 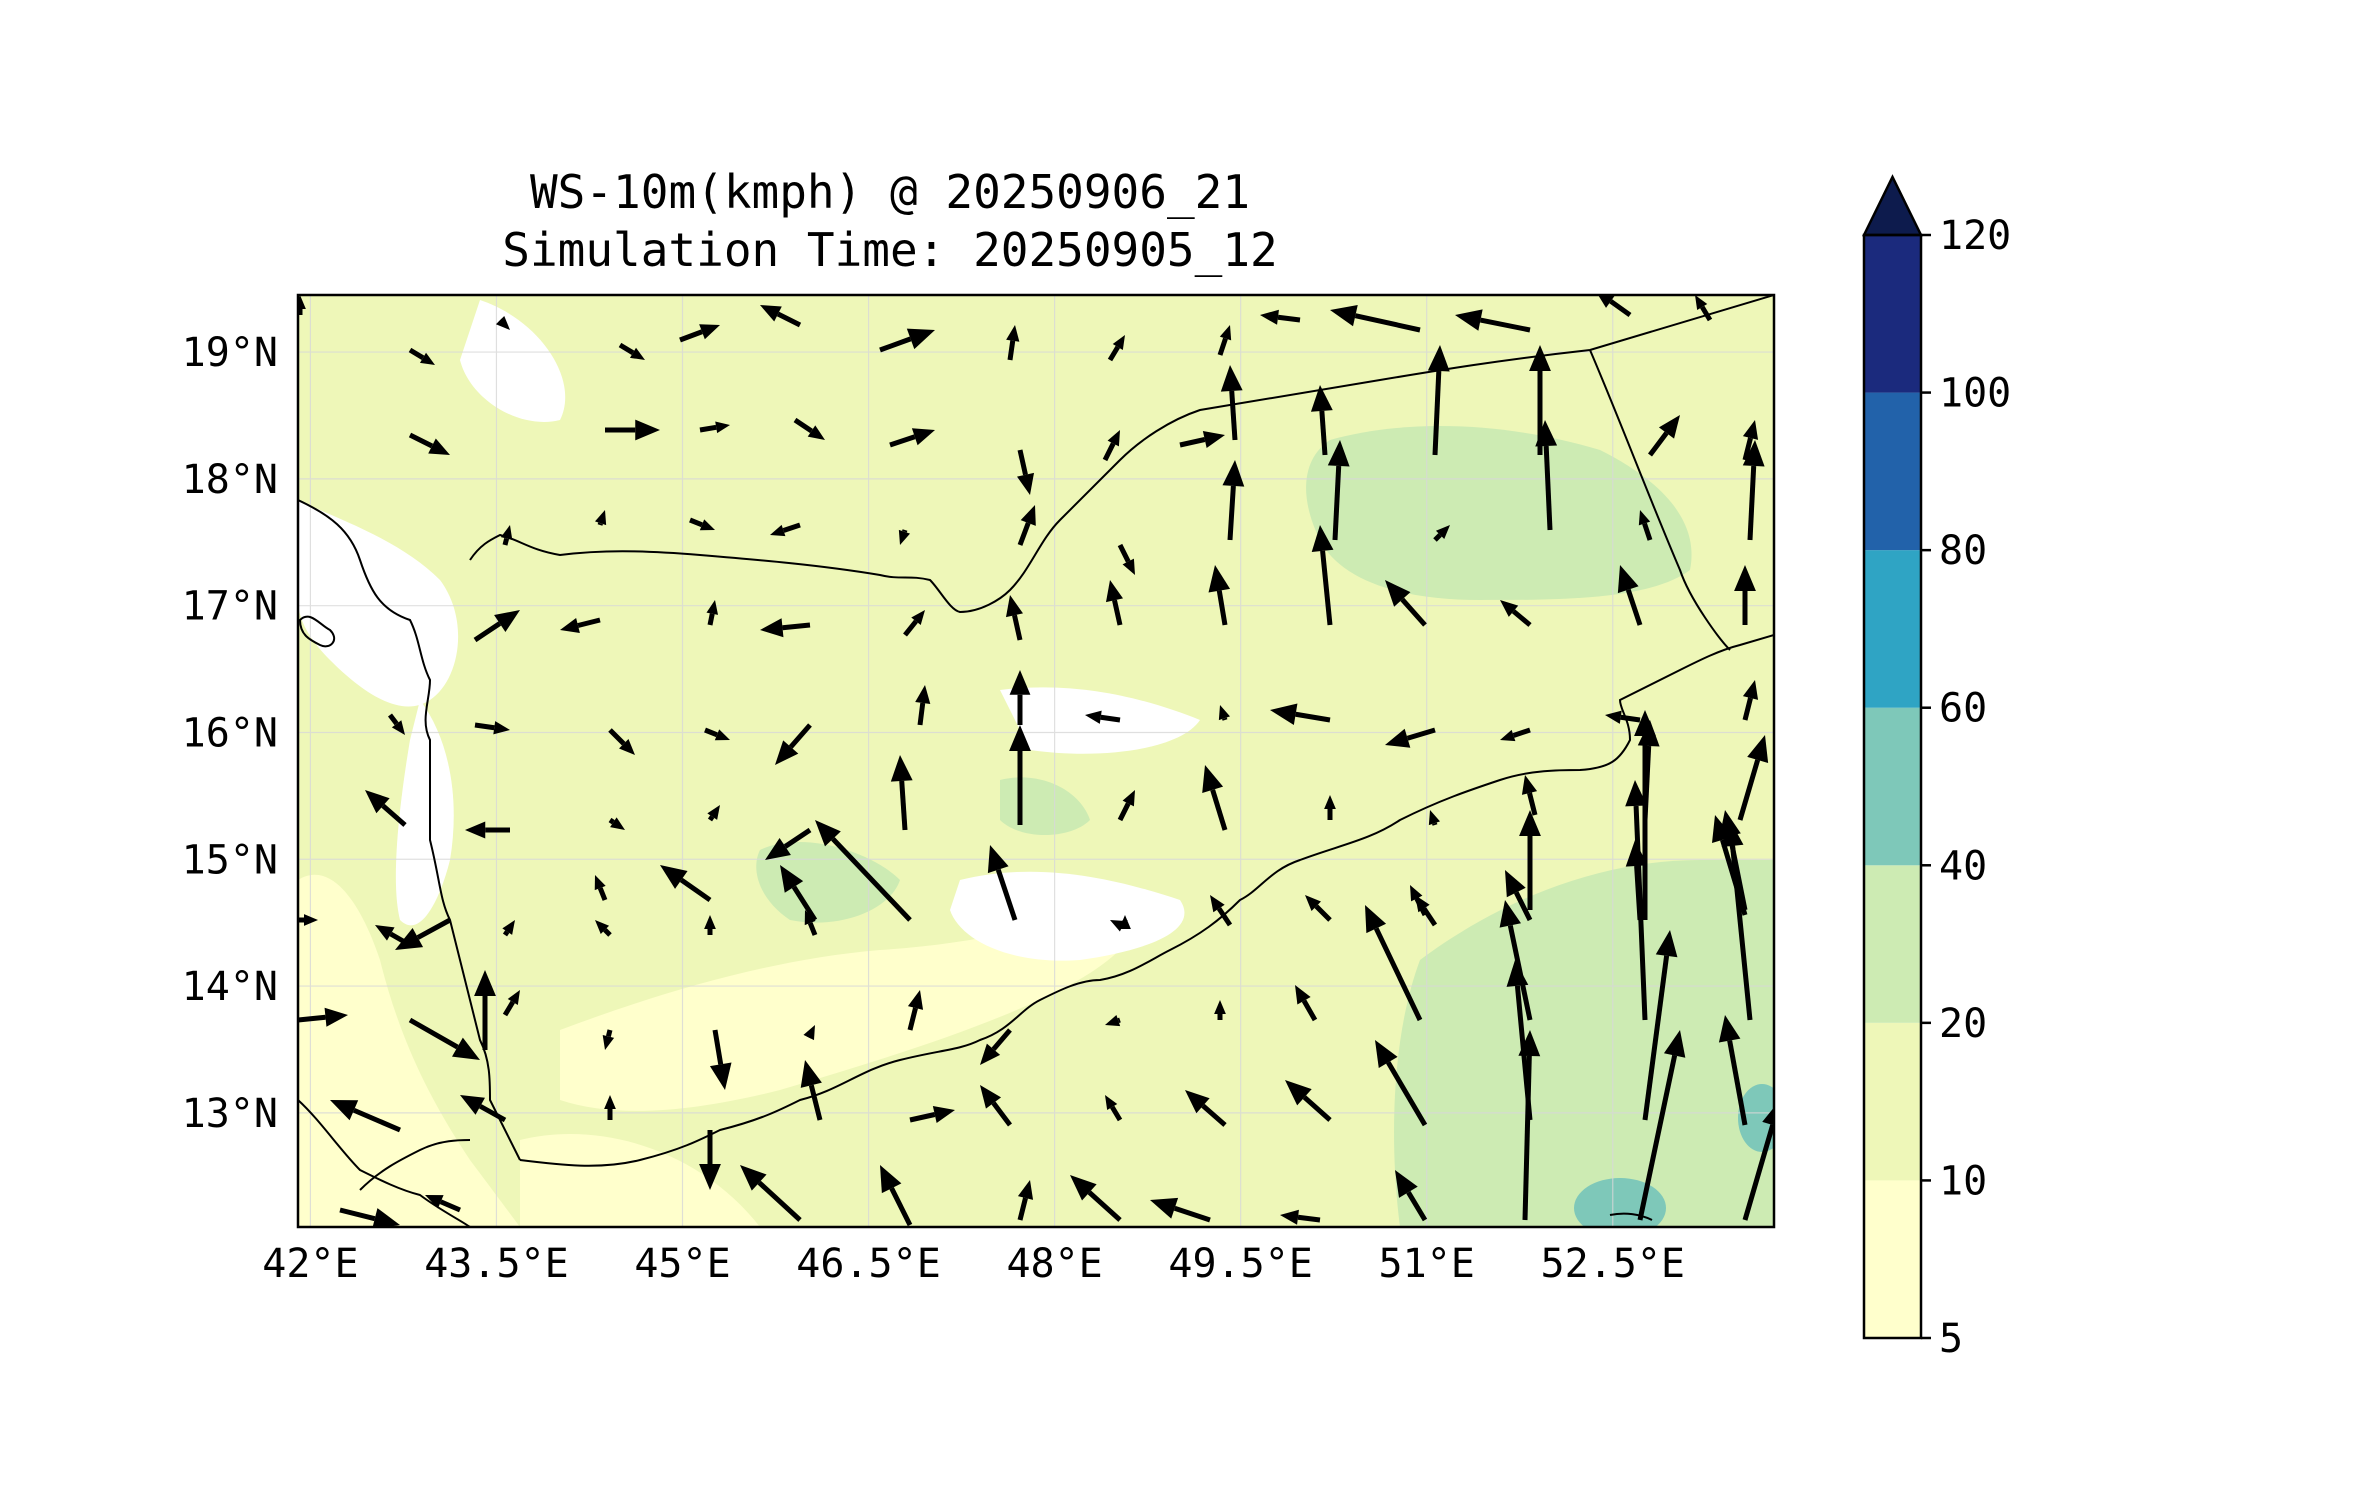 I want to click on longitude-axis: 42°E 43.5°E 45°E 46.5°E 48°E 49.5°E 51°E 52.5°E, so click(x=973, y=1264).